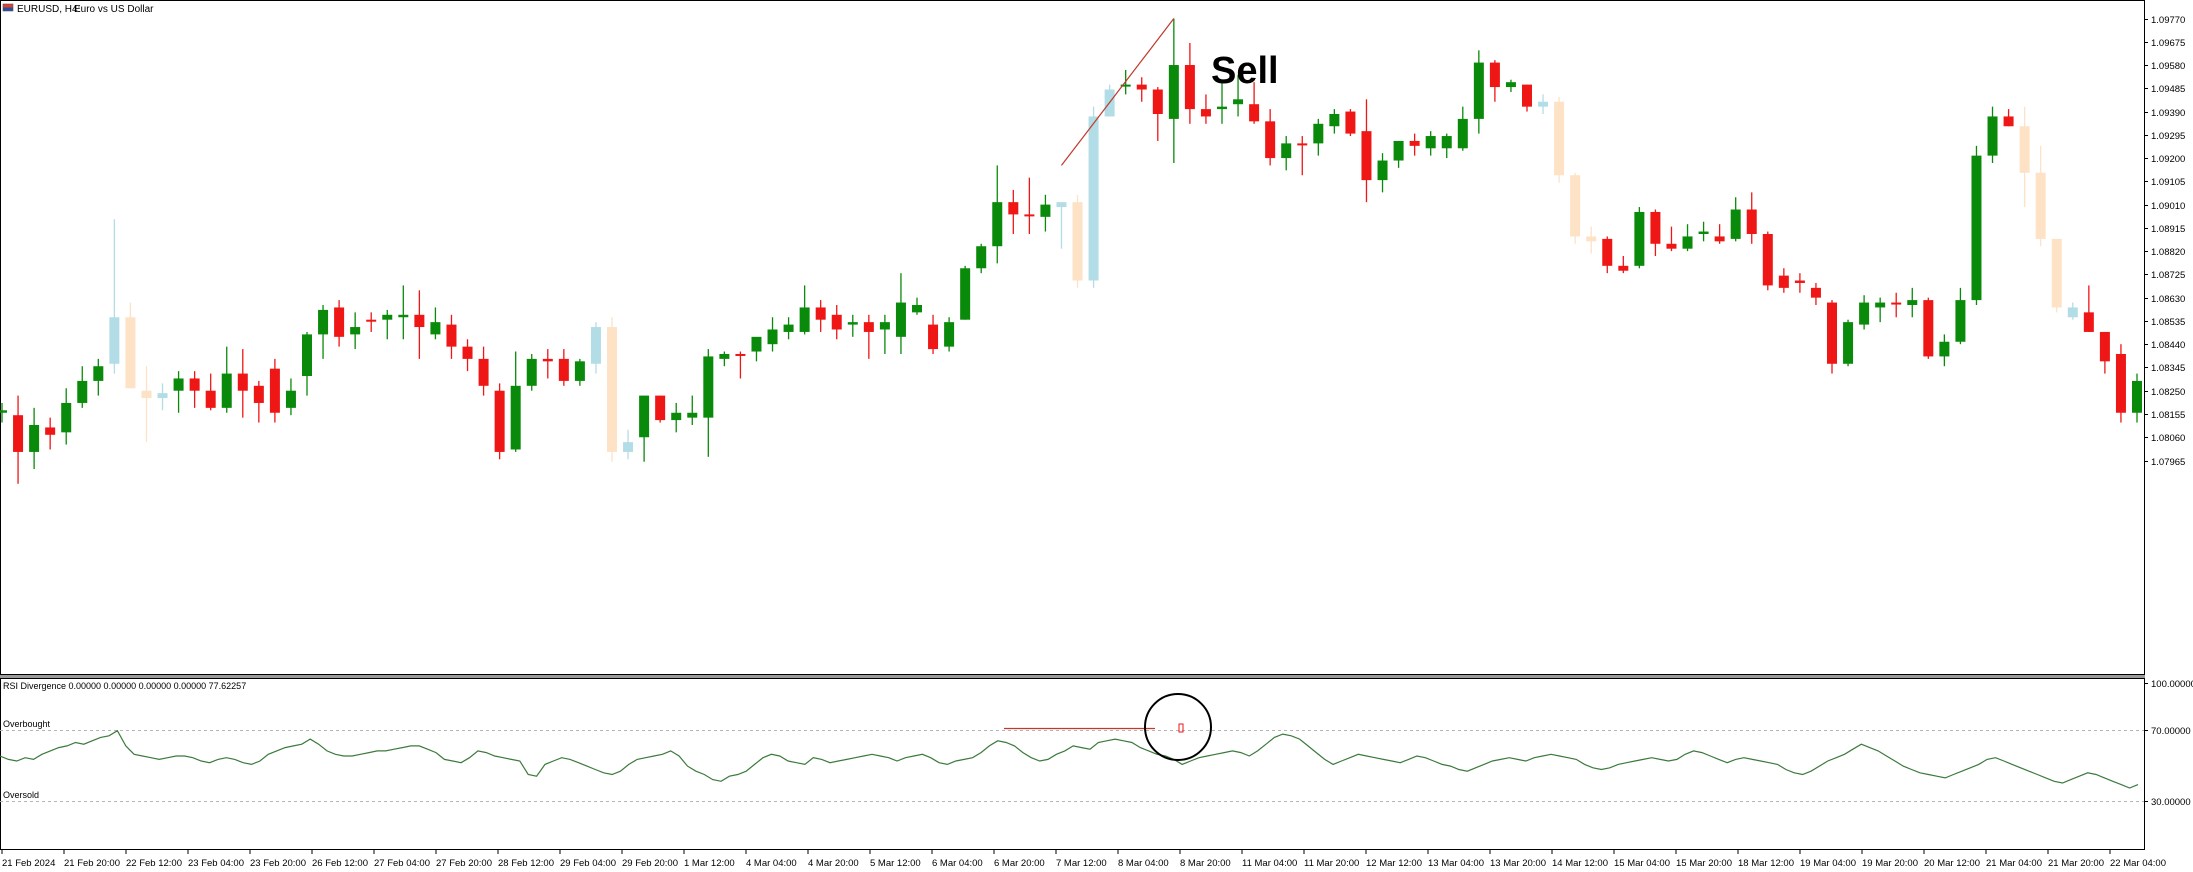 The height and width of the screenshot is (872, 2193). I want to click on time-tick-label: 22 Feb 12:00, so click(154, 863).